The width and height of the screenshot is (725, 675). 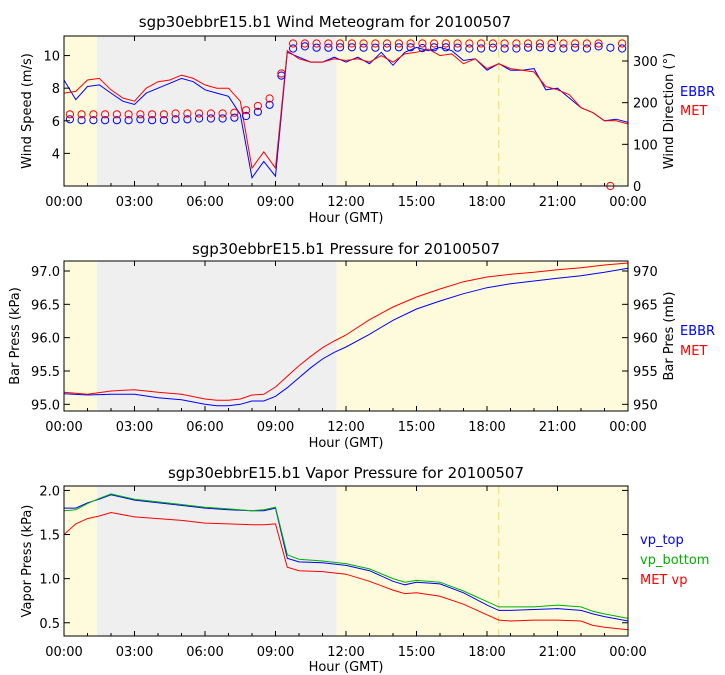 I want to click on pressure-y-tick-label: 95.0, so click(x=45, y=405).